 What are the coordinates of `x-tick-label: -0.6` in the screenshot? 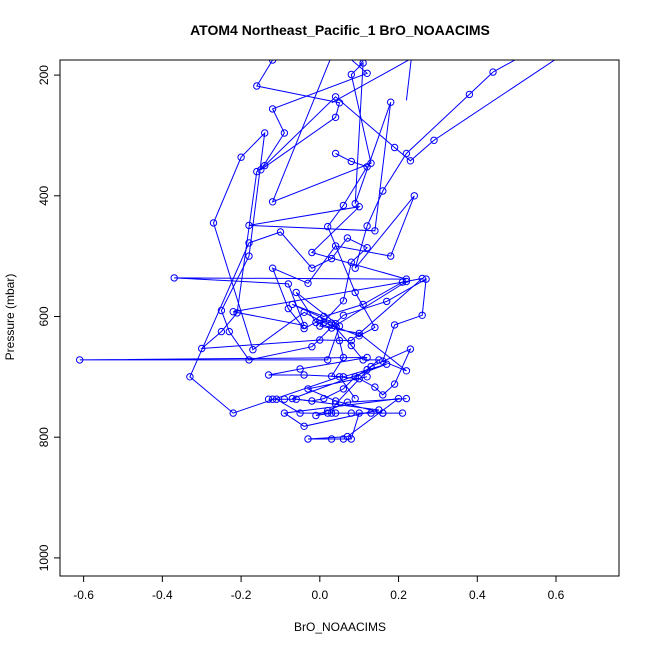 It's located at (83, 595).